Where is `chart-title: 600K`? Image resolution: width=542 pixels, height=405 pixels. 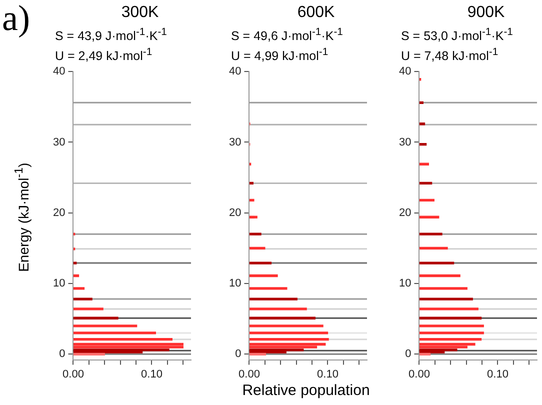
chart-title: 600K is located at coordinates (316, 13).